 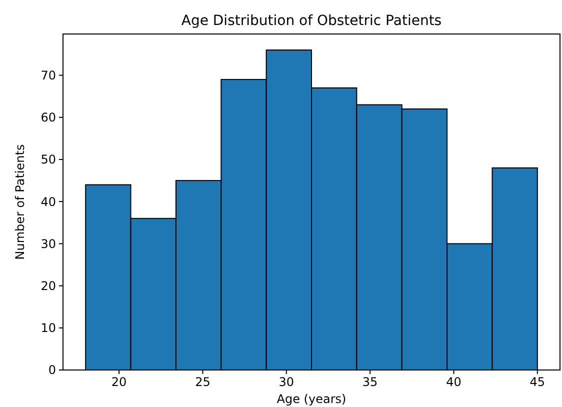 I want to click on y-tick-label: 50, so click(x=48, y=159).